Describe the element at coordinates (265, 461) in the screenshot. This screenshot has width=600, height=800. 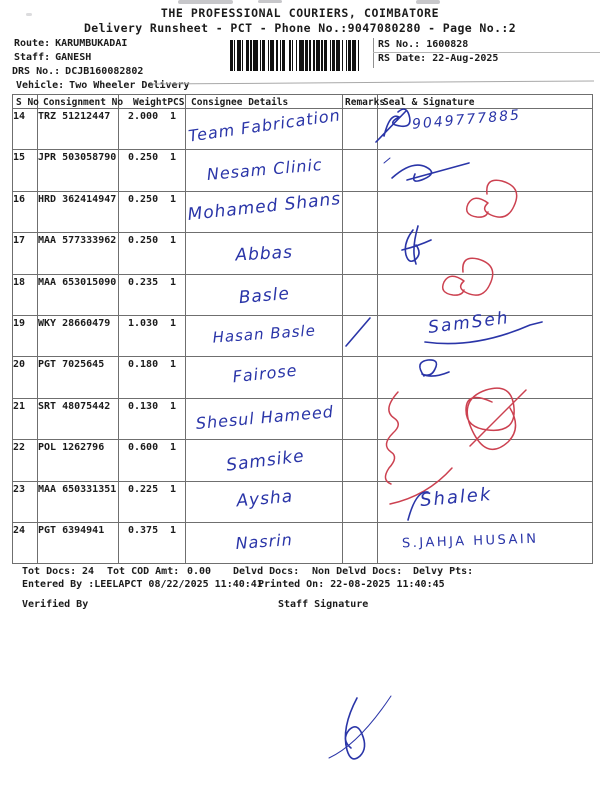
I see `consignee-handwritten-name: Samsike` at that location.